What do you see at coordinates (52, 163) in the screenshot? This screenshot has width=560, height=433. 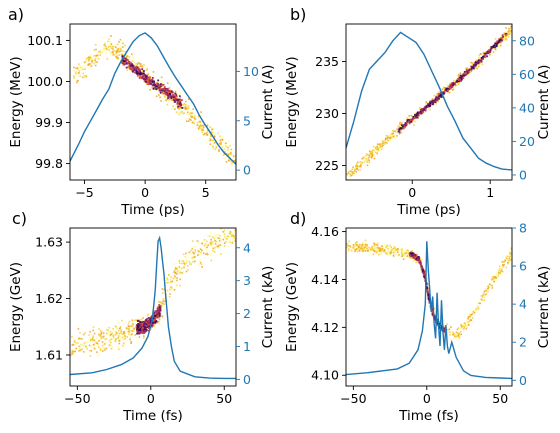 I see `y-tick: 99.8` at bounding box center [52, 163].